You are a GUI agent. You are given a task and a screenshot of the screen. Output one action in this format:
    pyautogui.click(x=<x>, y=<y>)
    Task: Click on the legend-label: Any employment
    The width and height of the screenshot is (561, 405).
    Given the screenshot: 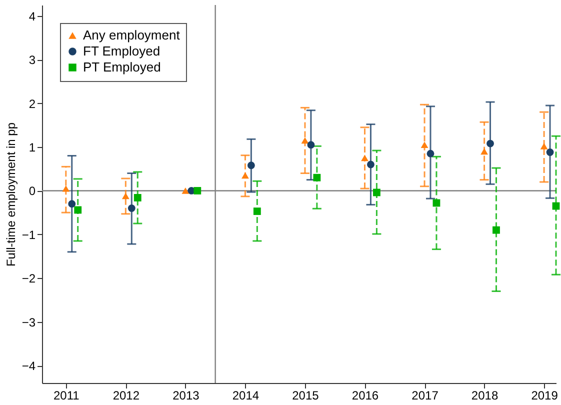 What is the action you would take?
    pyautogui.click(x=131, y=35)
    